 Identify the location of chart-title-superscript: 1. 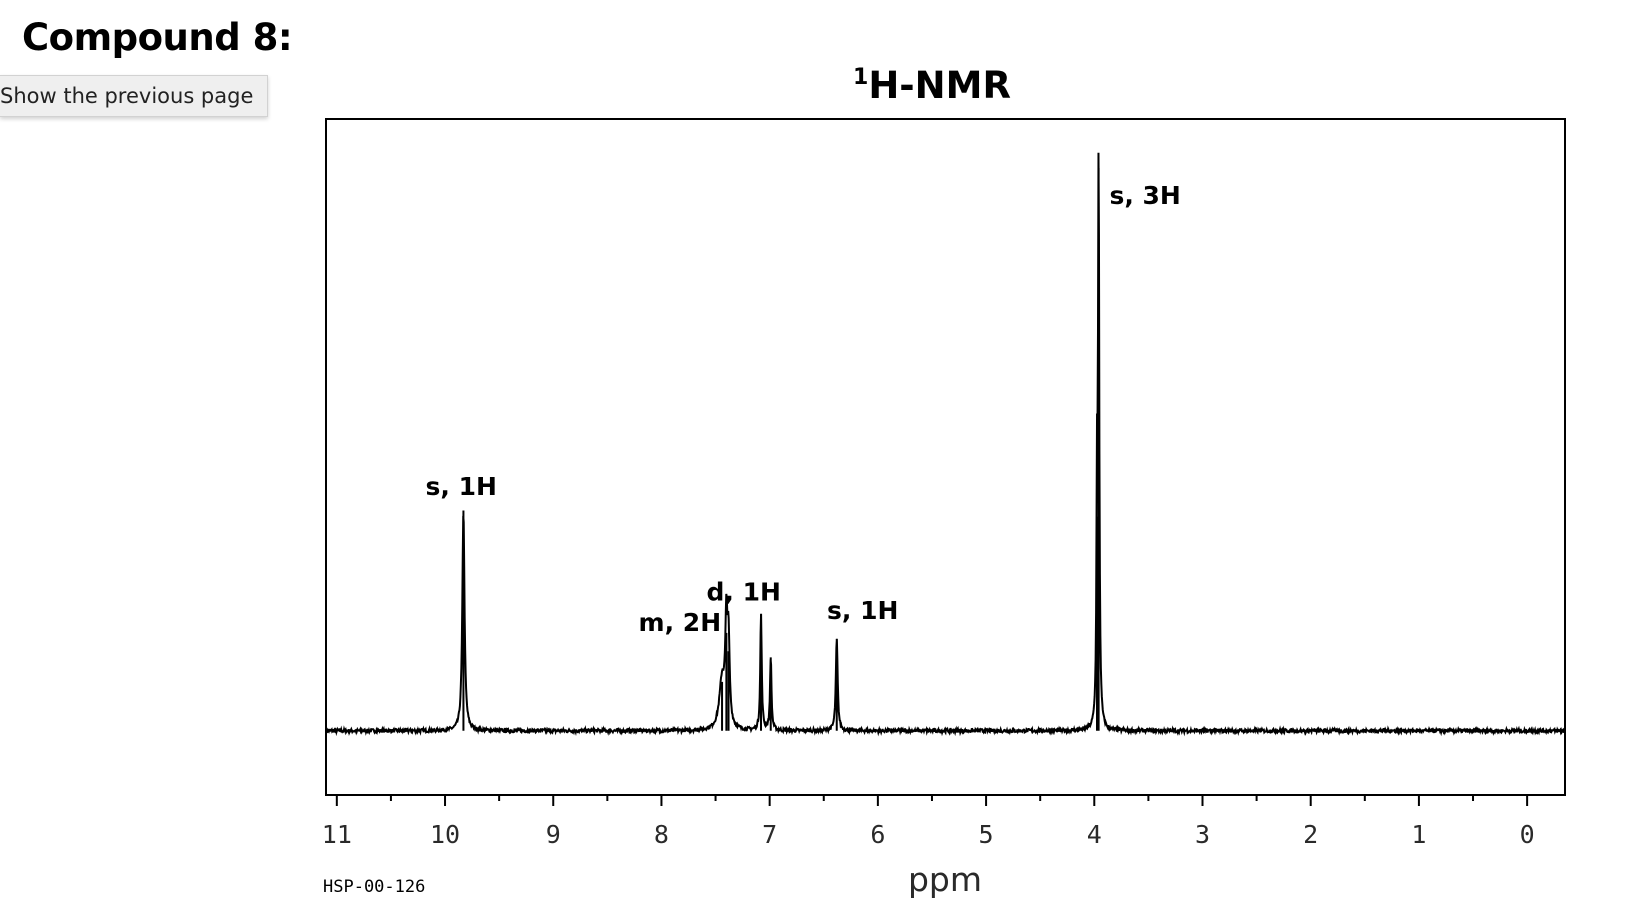
(860, 77).